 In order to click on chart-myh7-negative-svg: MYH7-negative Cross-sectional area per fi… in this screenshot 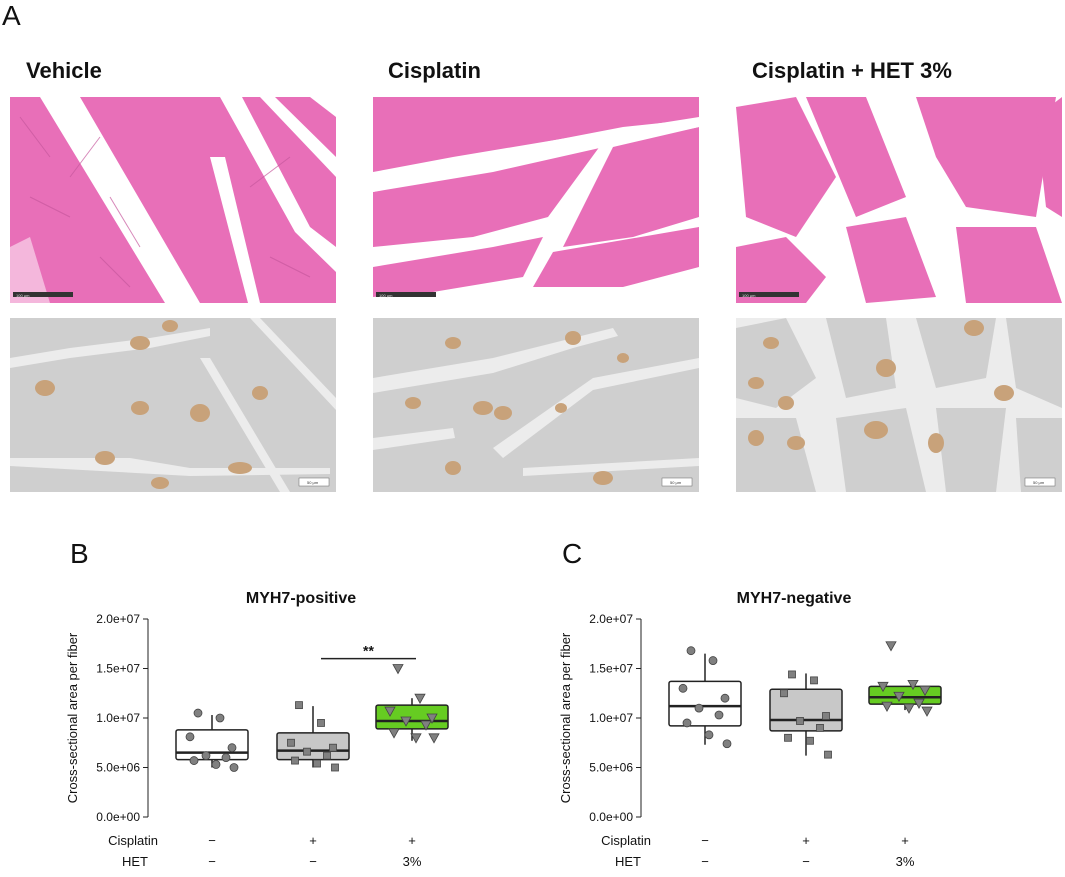, I will do `click(750, 729)`.